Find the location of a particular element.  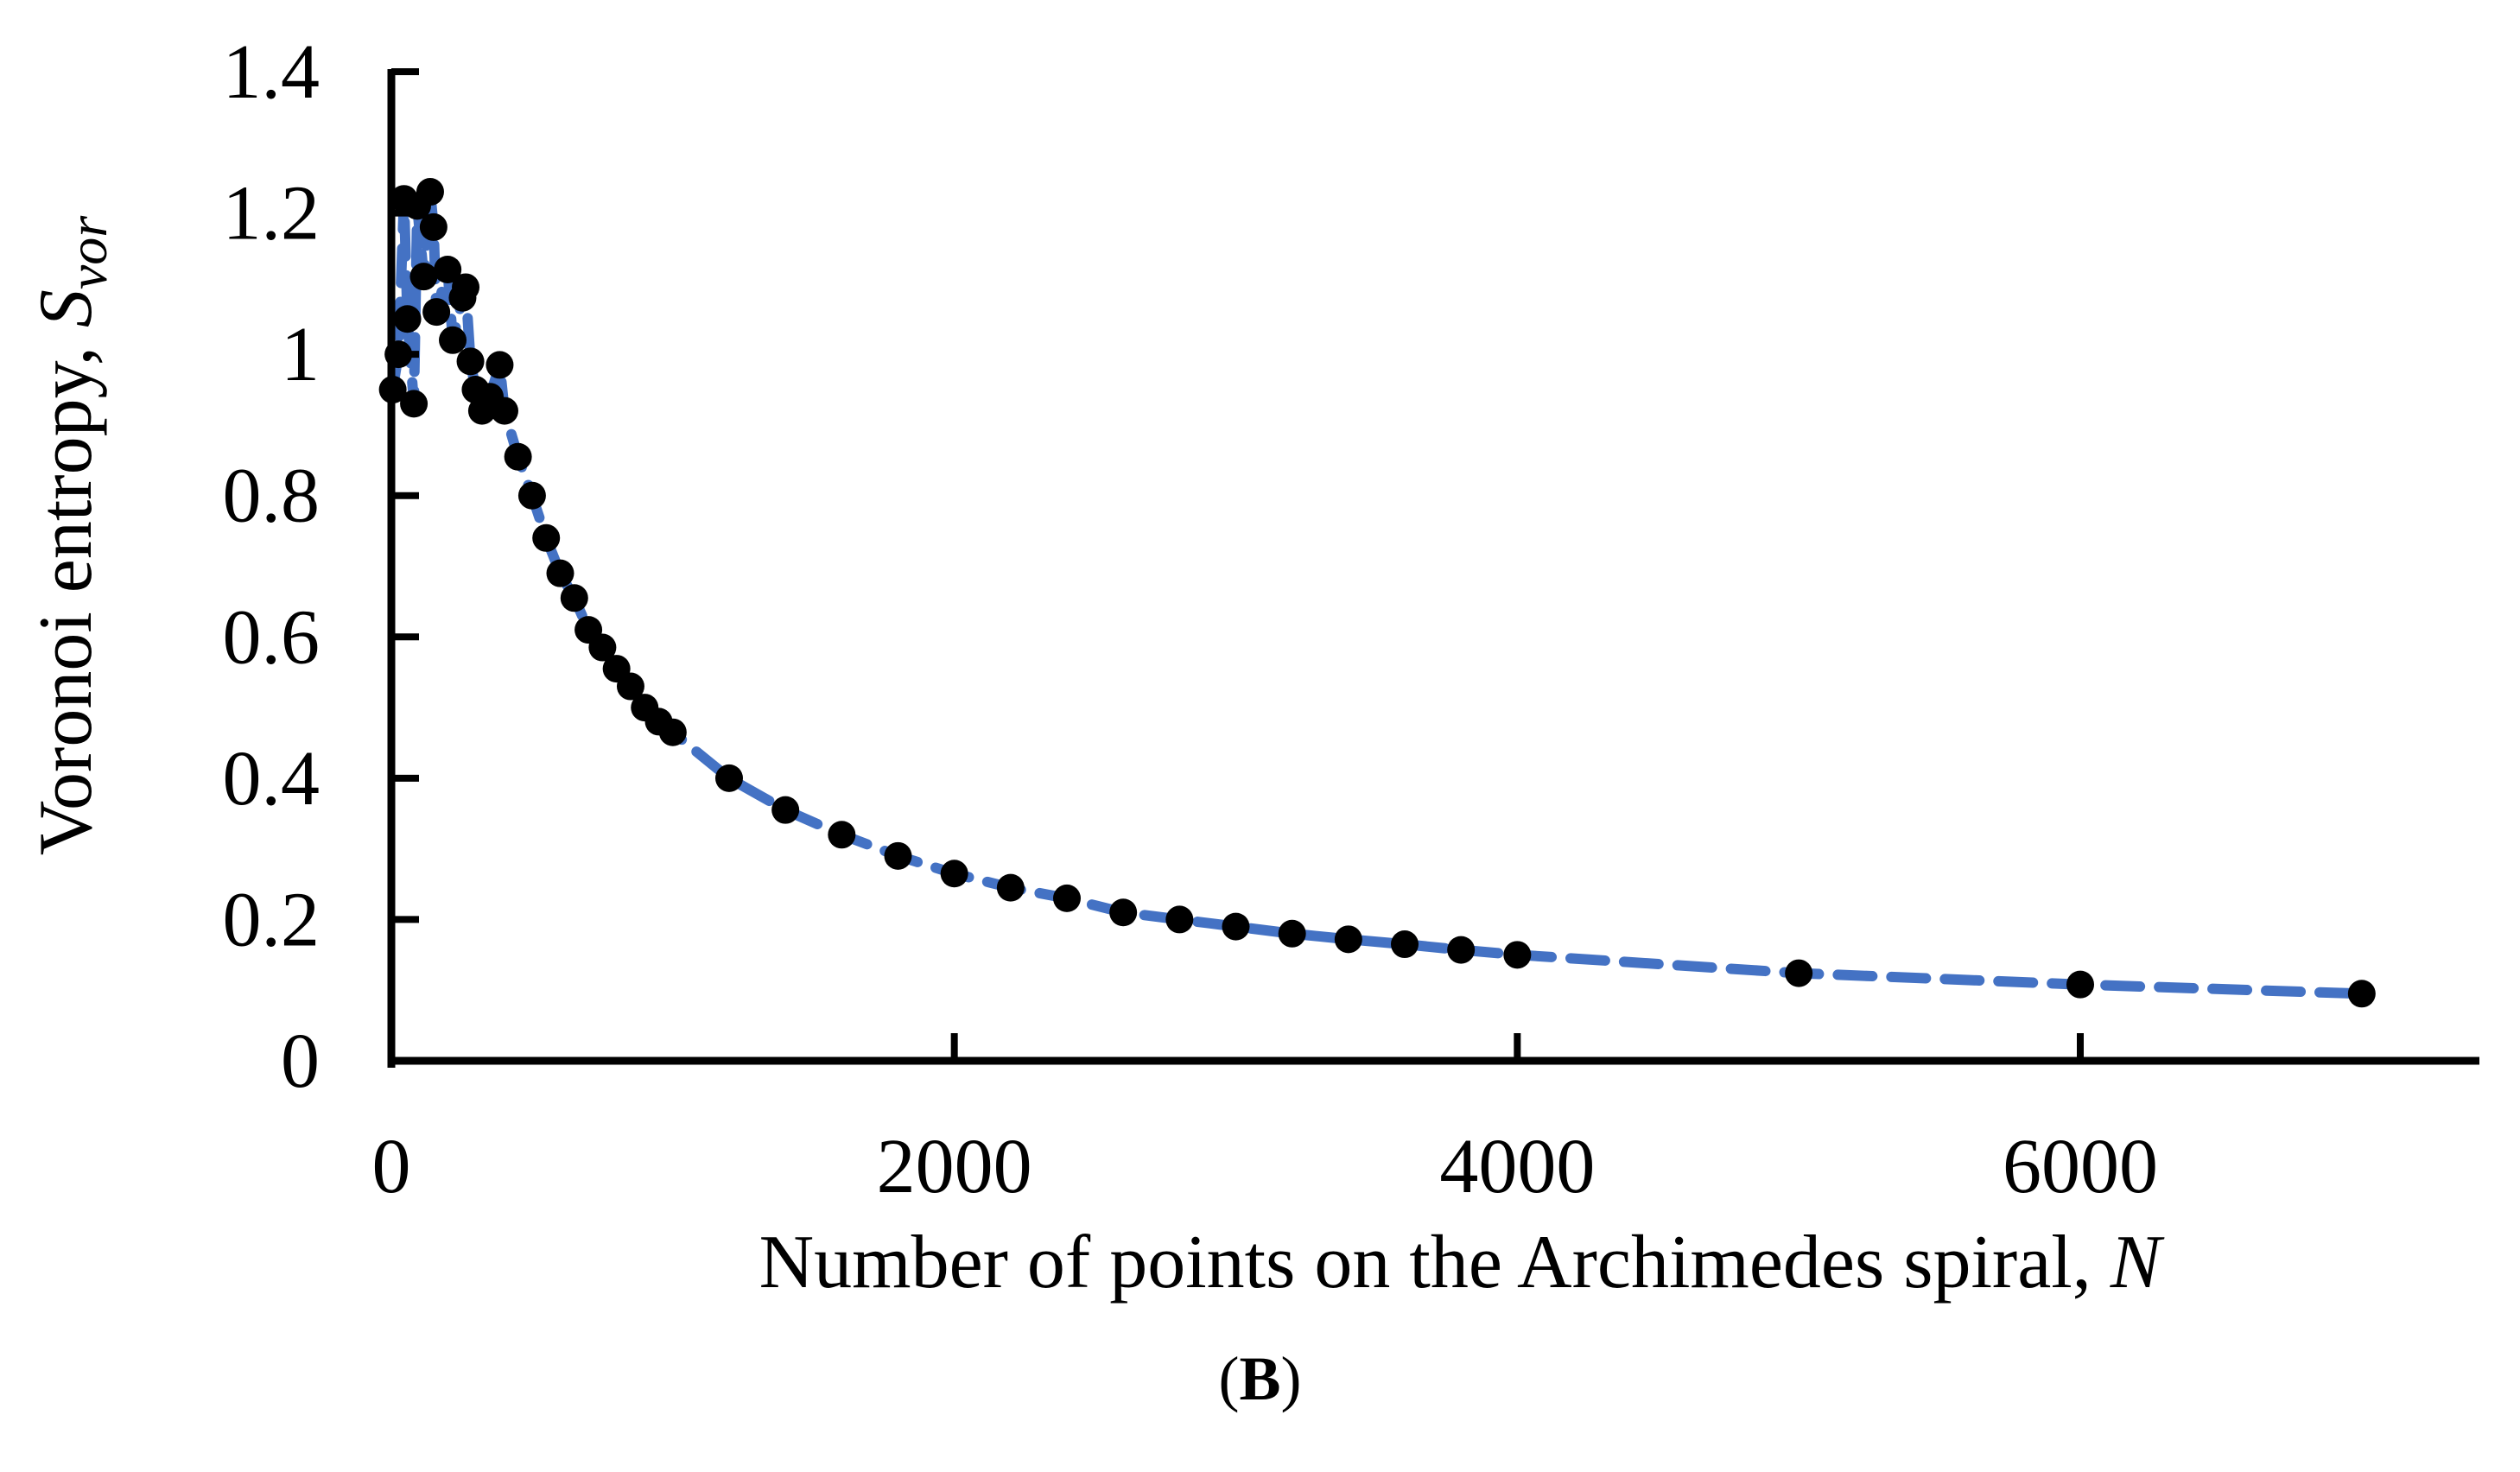

x-tick-label: 0 is located at coordinates (392, 1166).